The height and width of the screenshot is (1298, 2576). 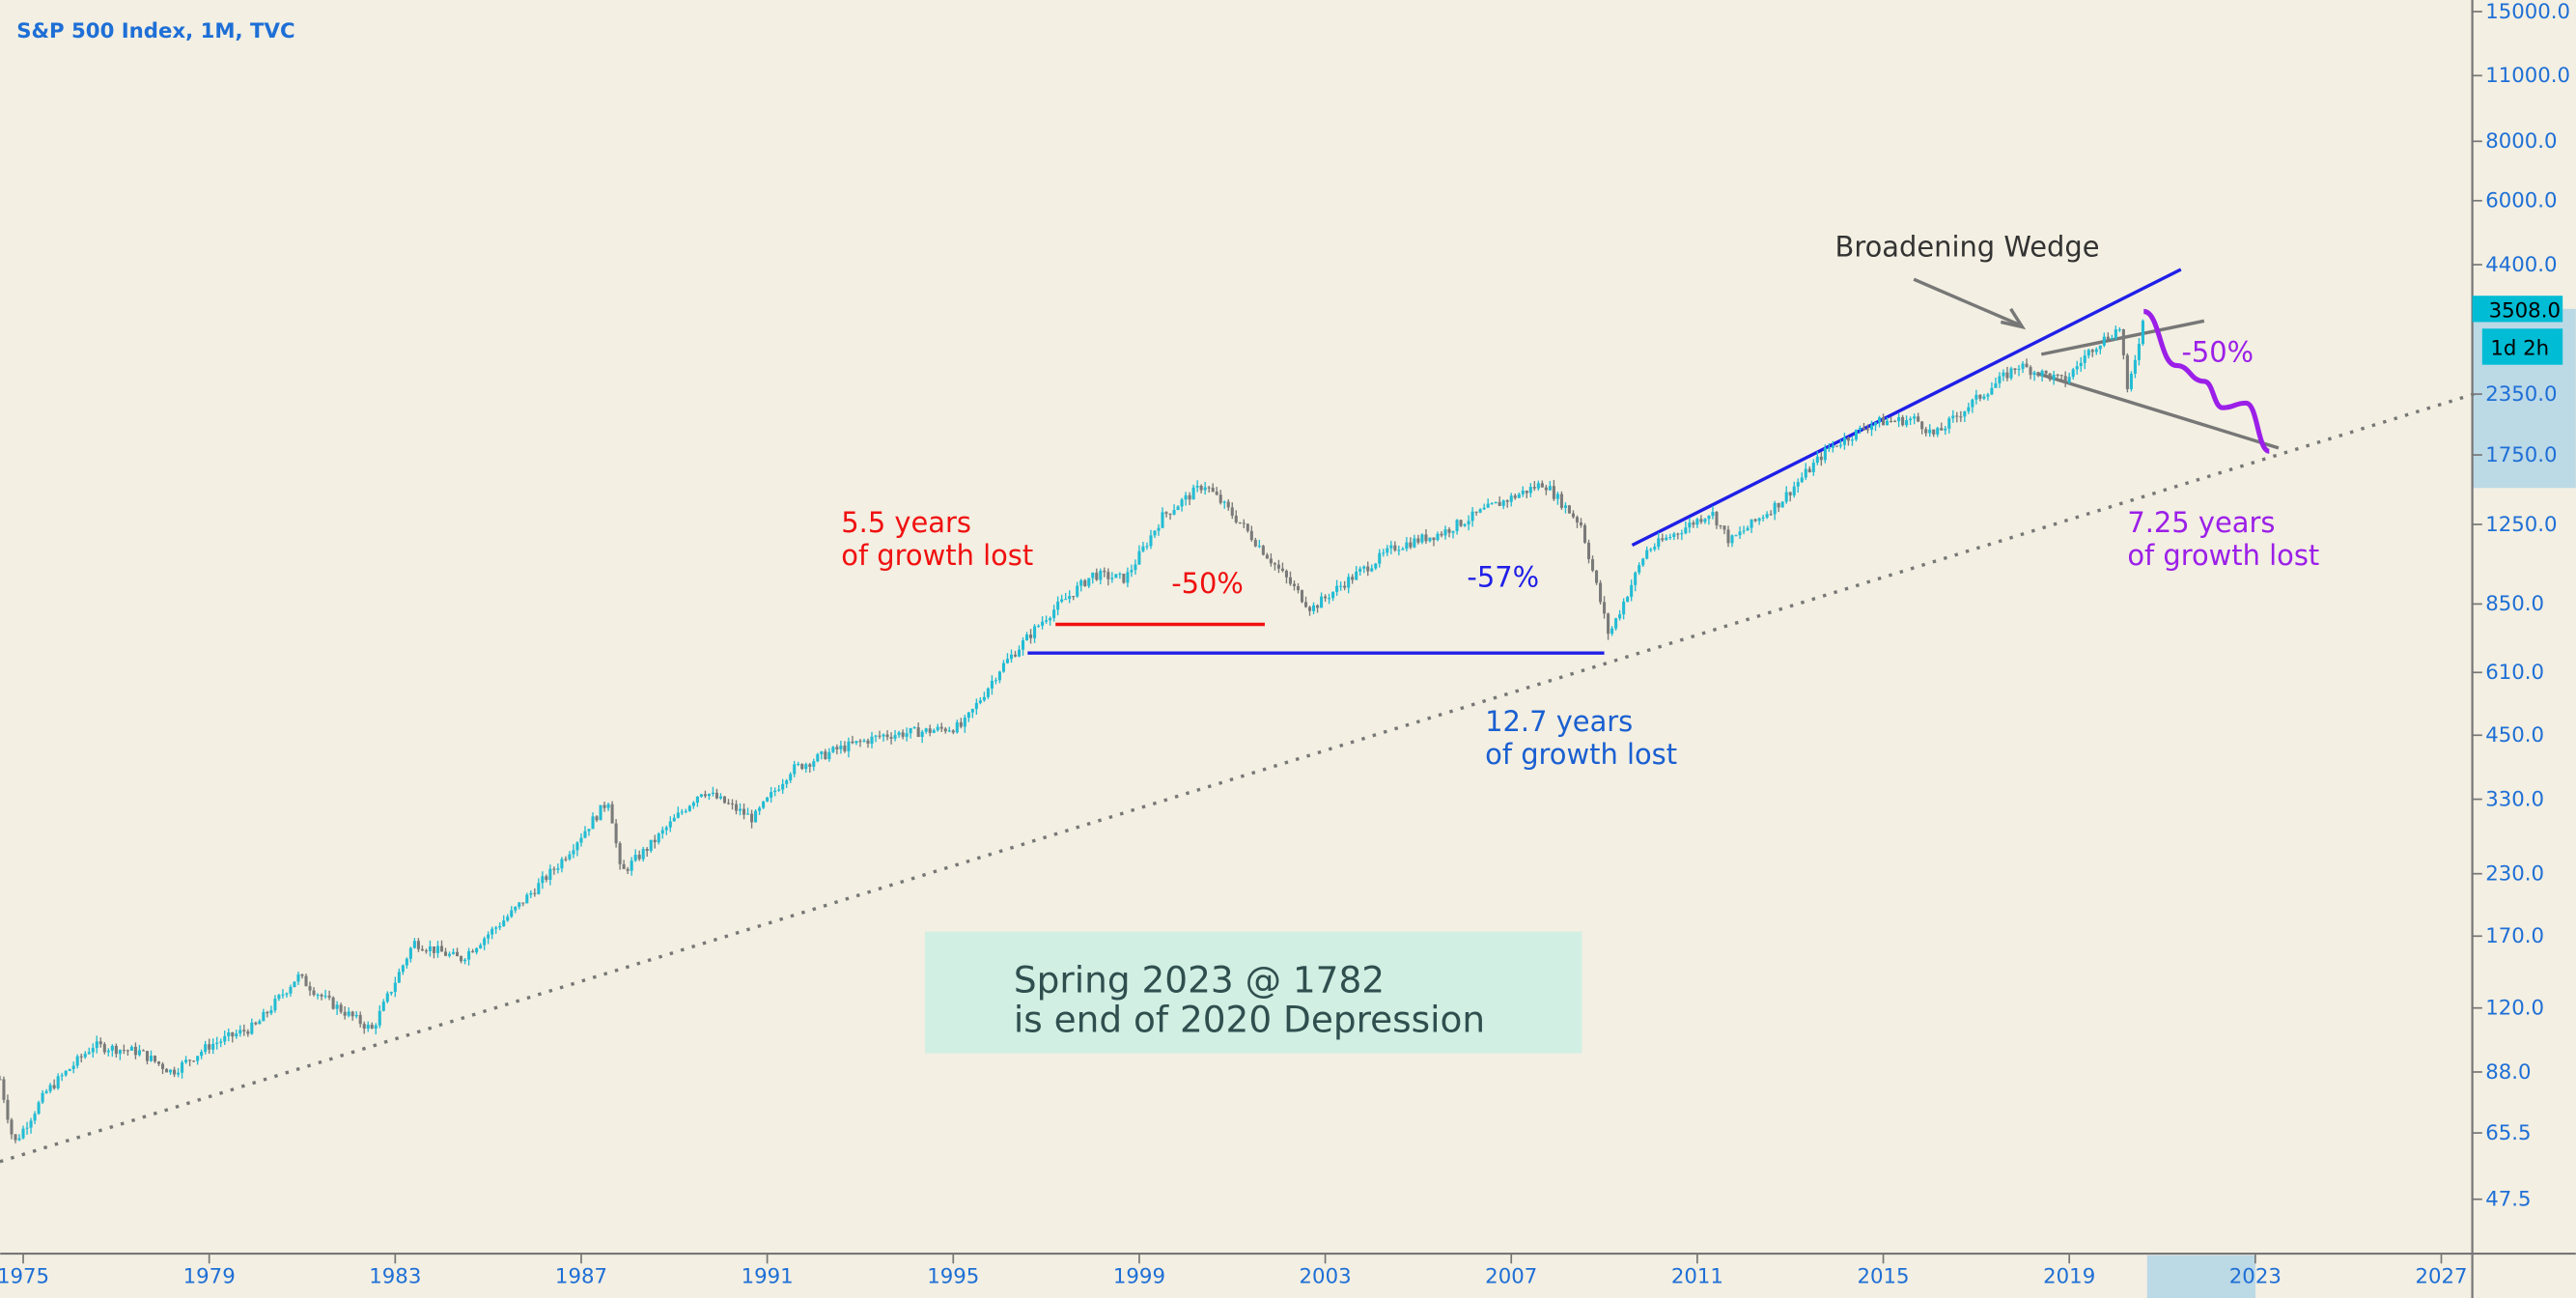 I want to click on trendline-wedge-lower, so click(x=2157, y=410).